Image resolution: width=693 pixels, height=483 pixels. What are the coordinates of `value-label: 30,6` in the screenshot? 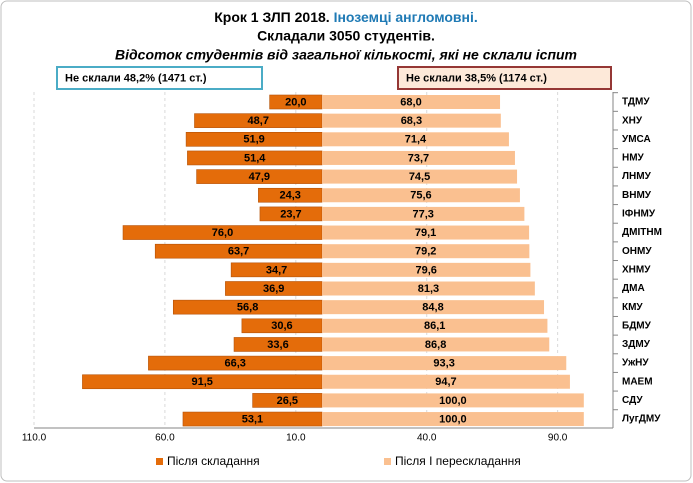 It's located at (281, 326).